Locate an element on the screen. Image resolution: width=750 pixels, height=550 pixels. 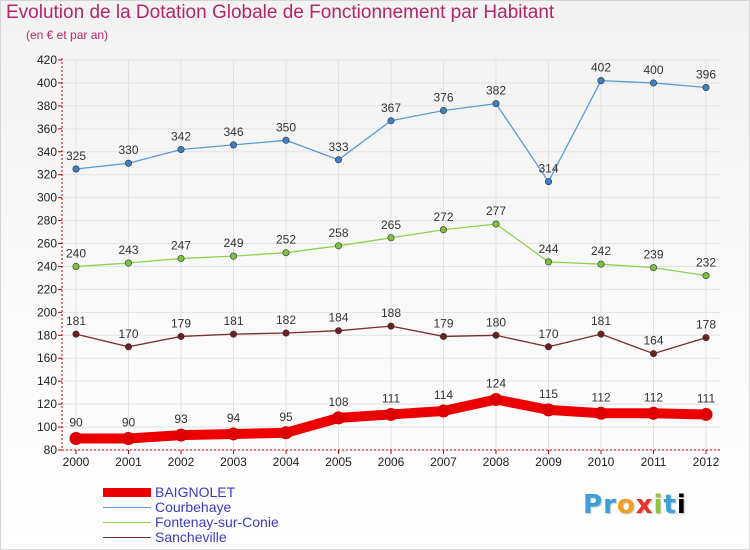
y-tick-label: 260 is located at coordinates (47, 244).